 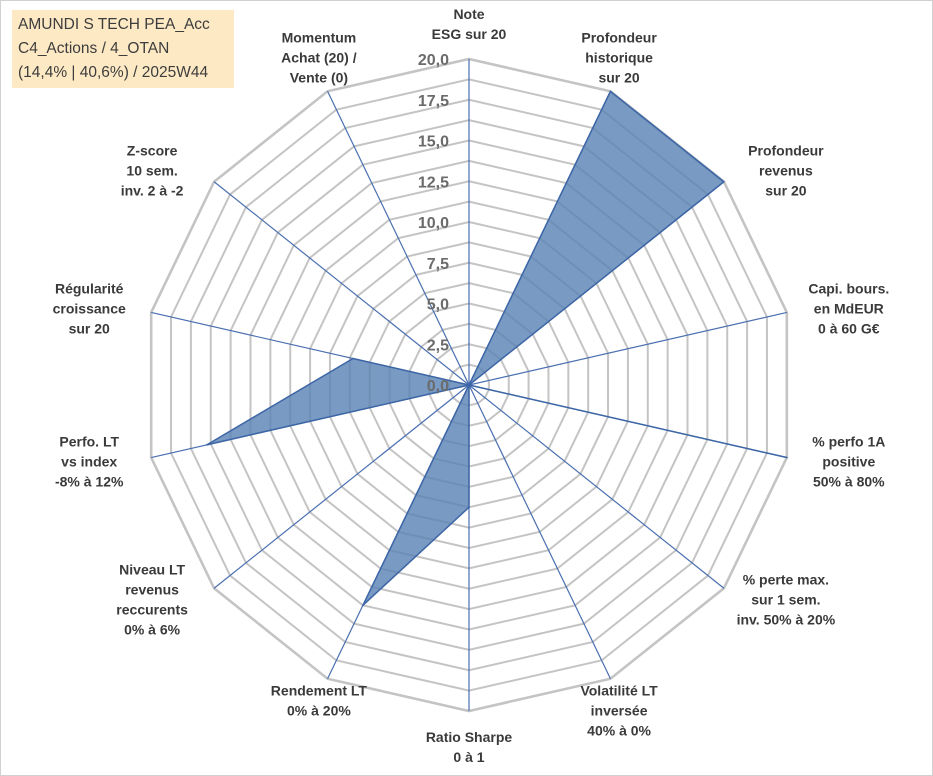 I want to click on fund-stats: (14,4% | 40,6%) / 2025W44, so click(x=113, y=72).